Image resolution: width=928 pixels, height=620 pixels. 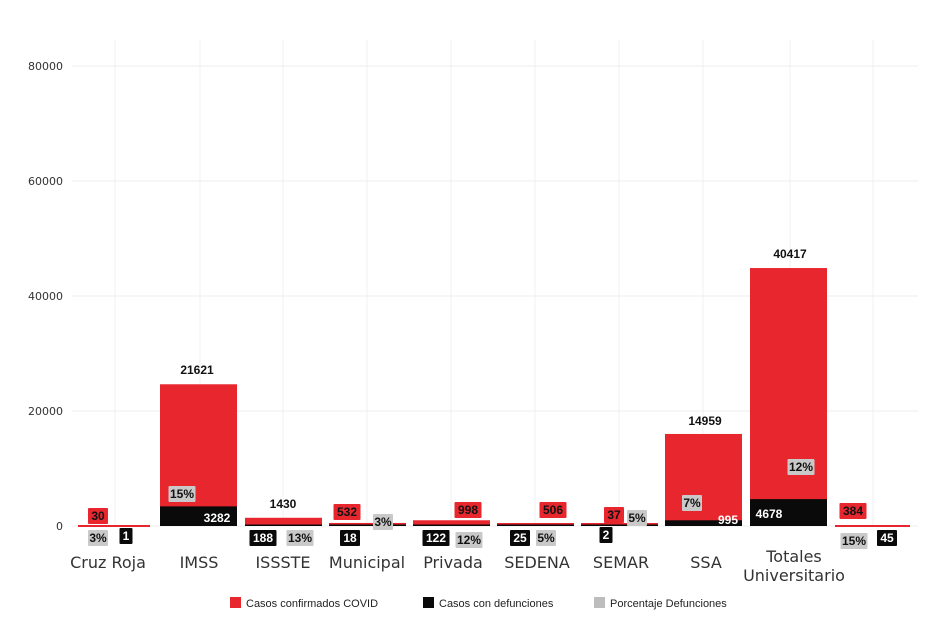 I want to click on y-tick-20000: 20000, so click(x=45, y=411).